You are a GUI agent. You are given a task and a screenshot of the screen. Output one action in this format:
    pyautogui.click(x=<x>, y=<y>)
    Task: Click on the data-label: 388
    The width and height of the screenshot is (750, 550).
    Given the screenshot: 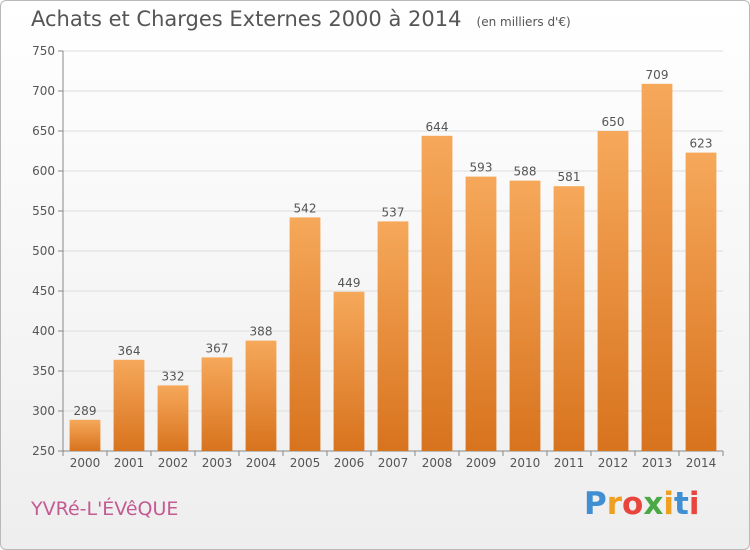 What is the action you would take?
    pyautogui.click(x=261, y=332)
    